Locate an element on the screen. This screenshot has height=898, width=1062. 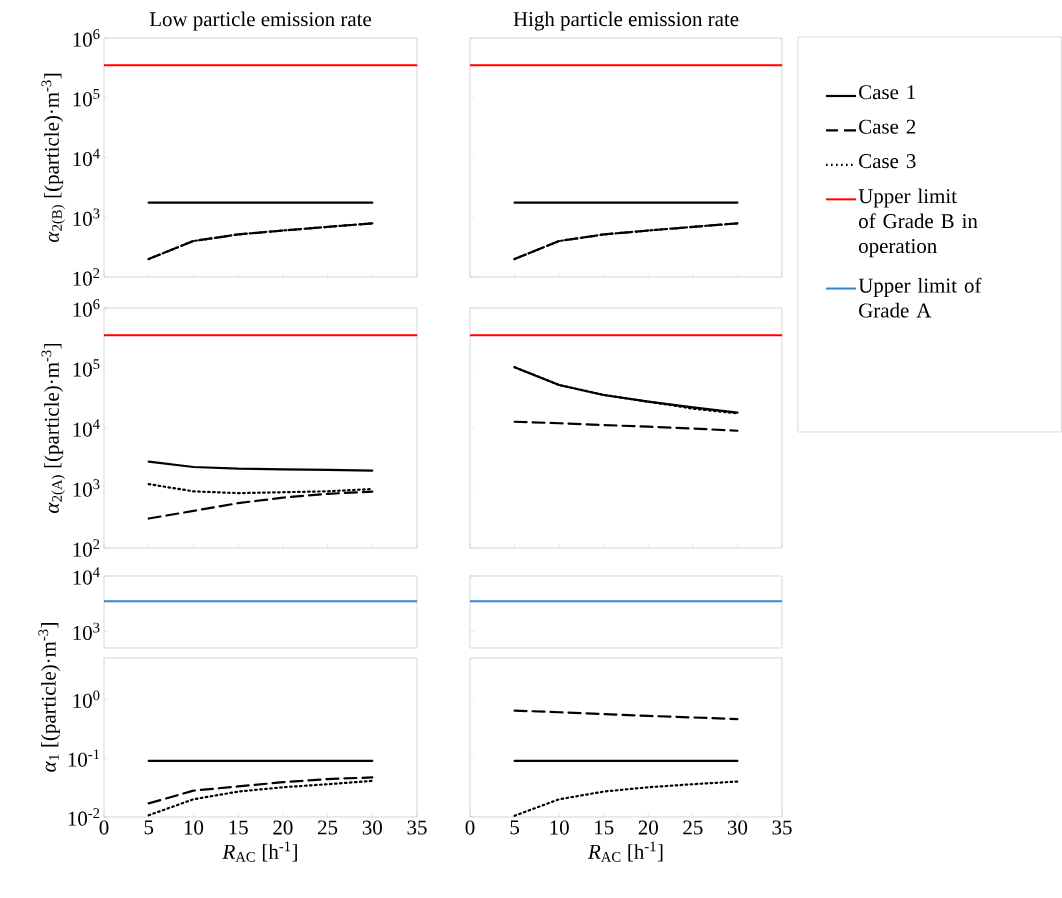
legend-label: Case 3 is located at coordinates (887, 161).